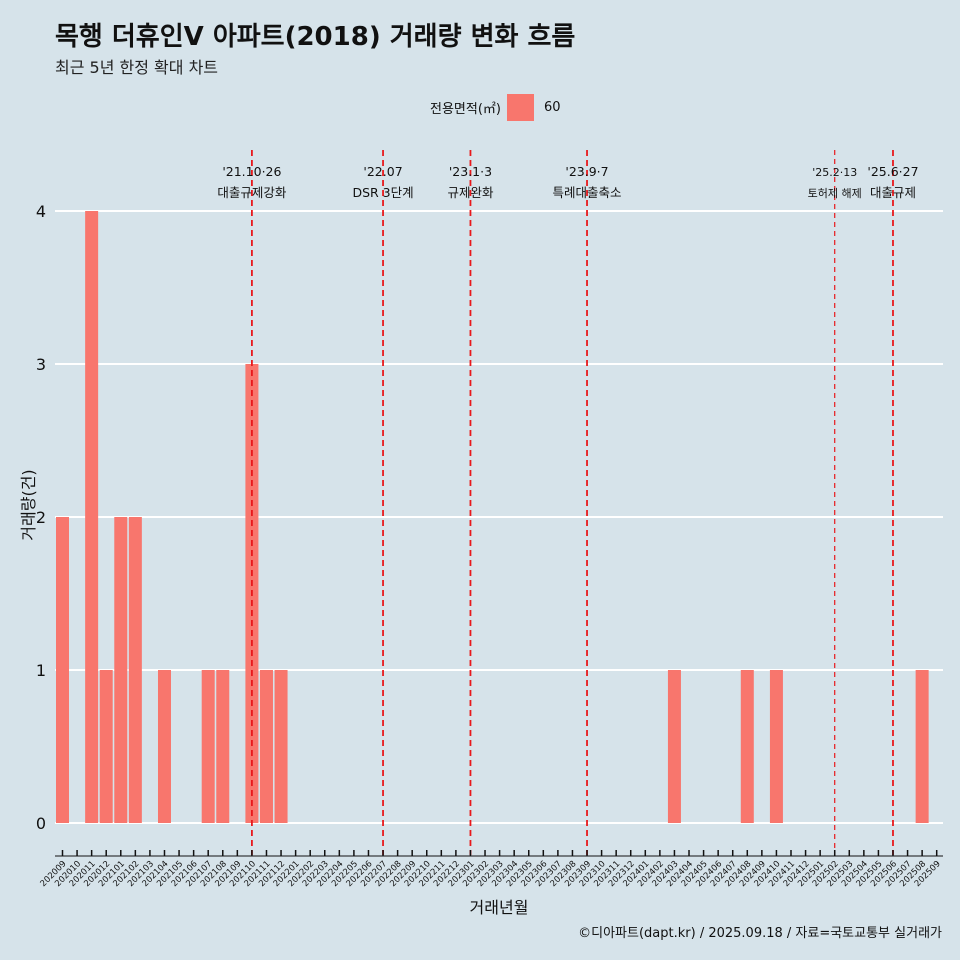 The image size is (960, 960). Describe the element at coordinates (470, 171) in the screenshot. I see `event-date: '23.1·3` at that location.